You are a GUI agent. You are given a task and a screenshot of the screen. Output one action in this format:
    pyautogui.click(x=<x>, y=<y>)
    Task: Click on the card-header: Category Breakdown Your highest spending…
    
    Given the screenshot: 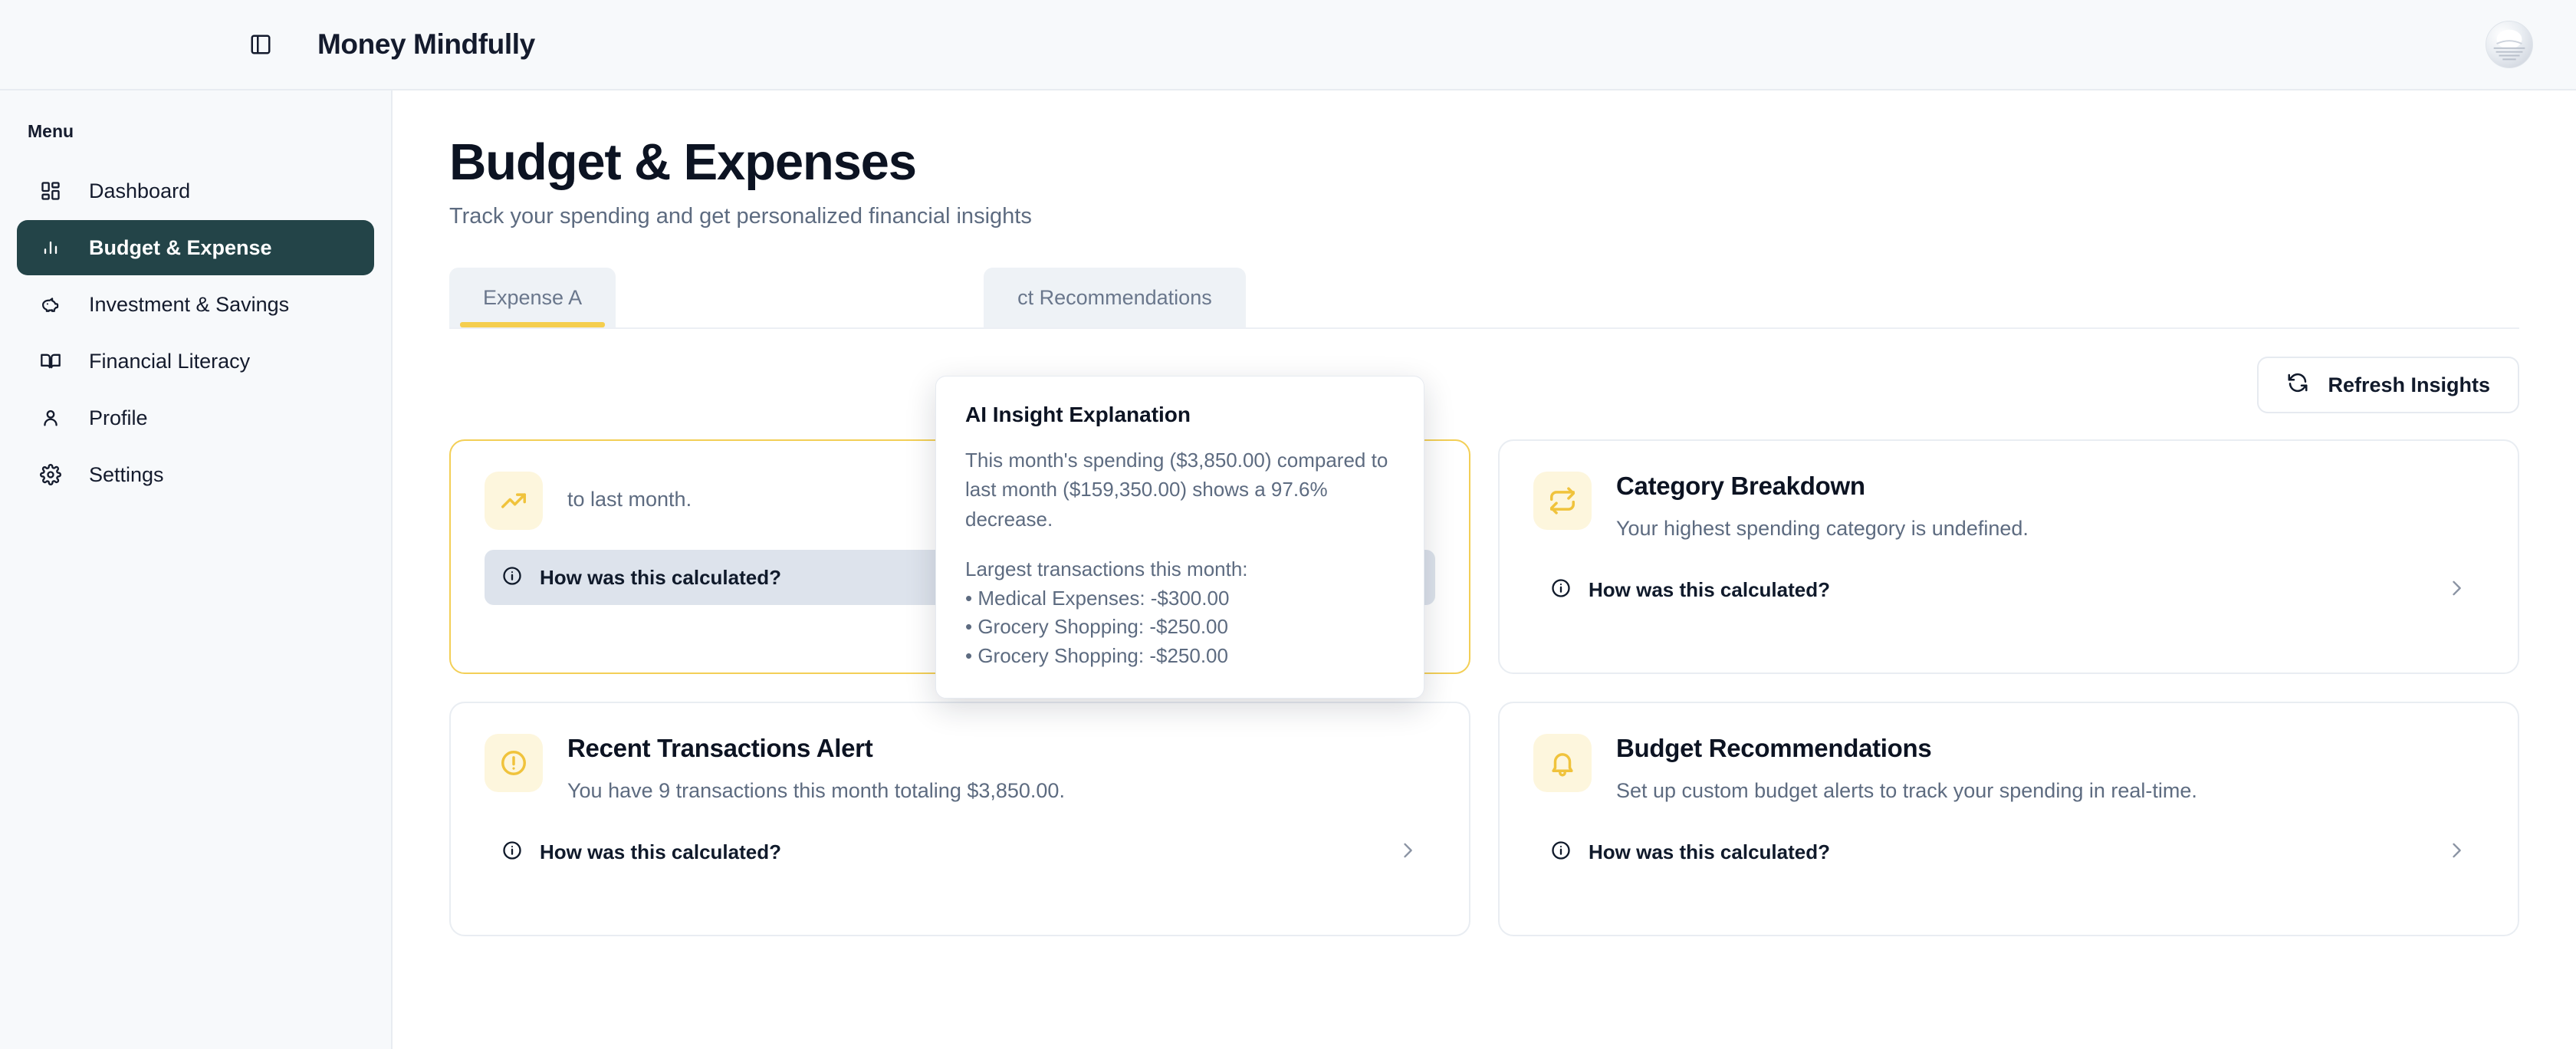 What is the action you would take?
    pyautogui.click(x=2008, y=507)
    